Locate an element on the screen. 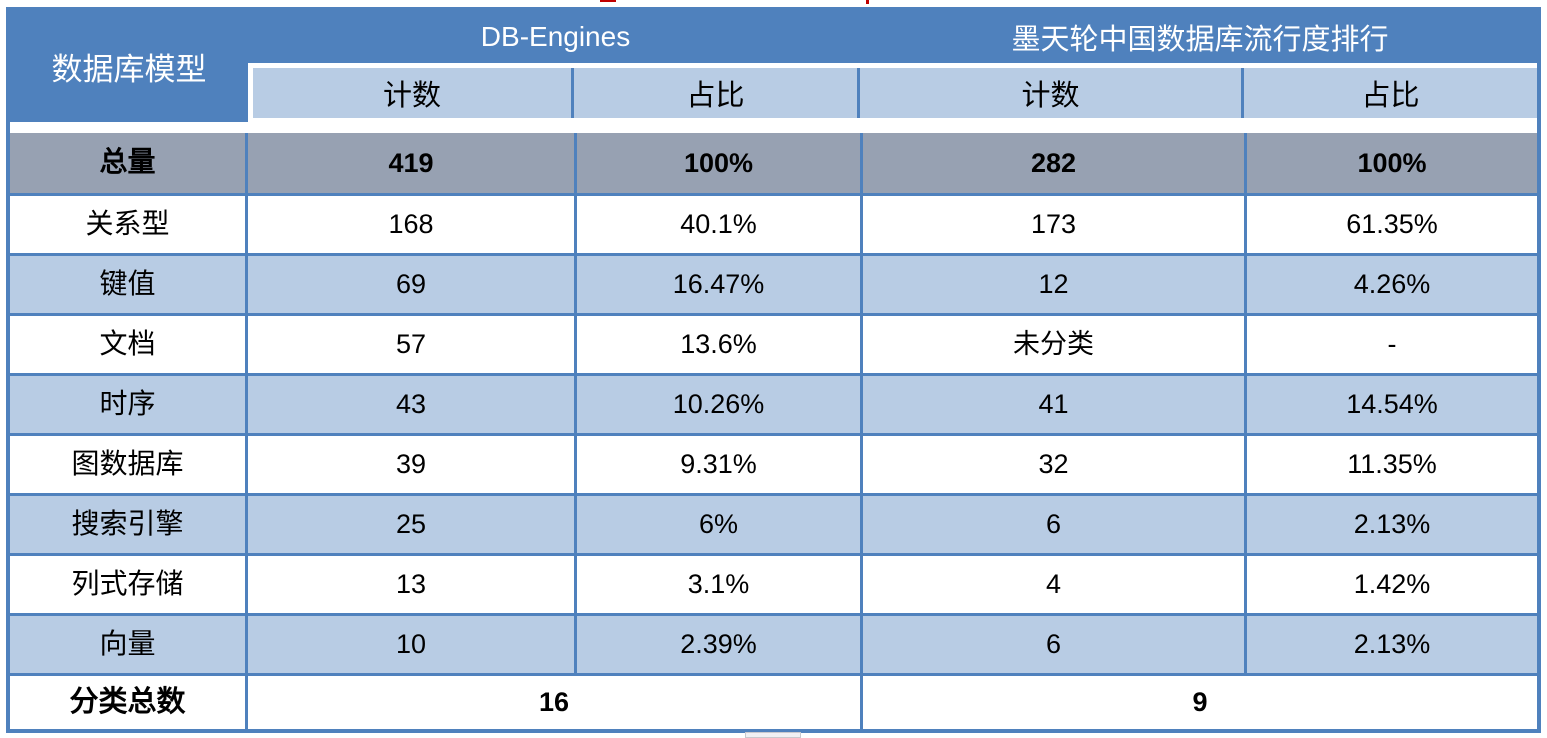 The height and width of the screenshot is (738, 1547). row-label: 总量 is located at coordinates (129, 163).